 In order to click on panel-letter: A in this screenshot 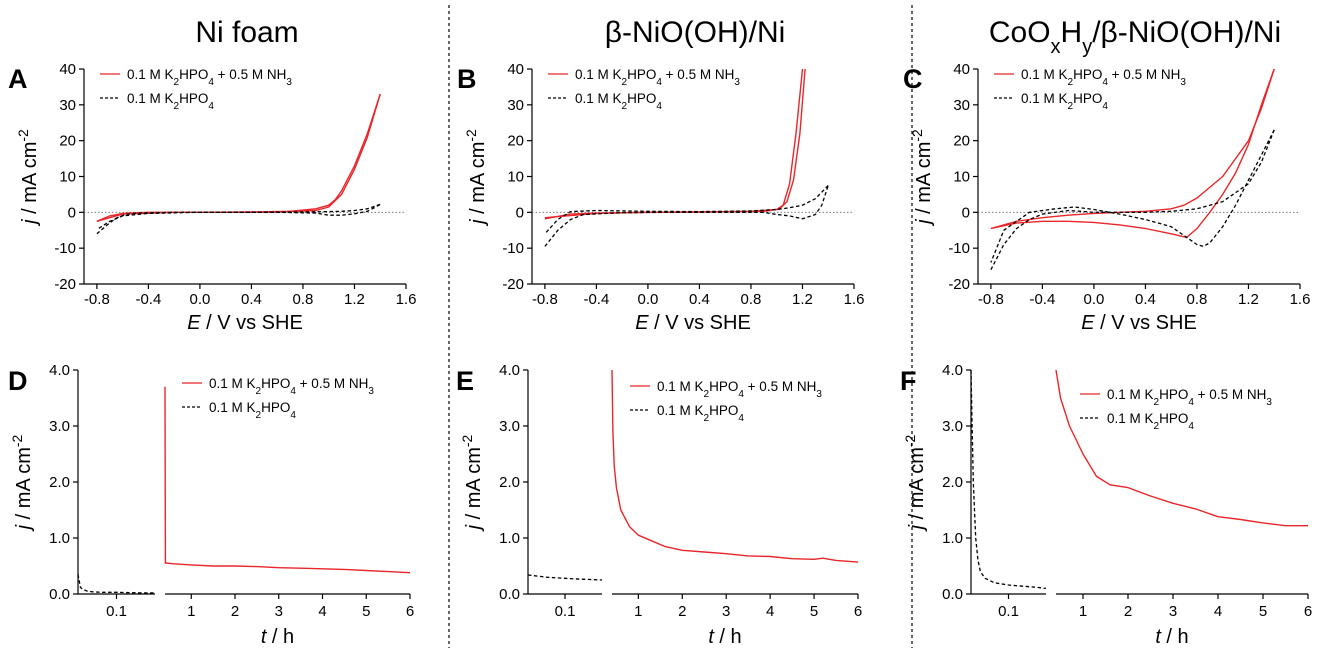, I will do `click(18, 79)`.